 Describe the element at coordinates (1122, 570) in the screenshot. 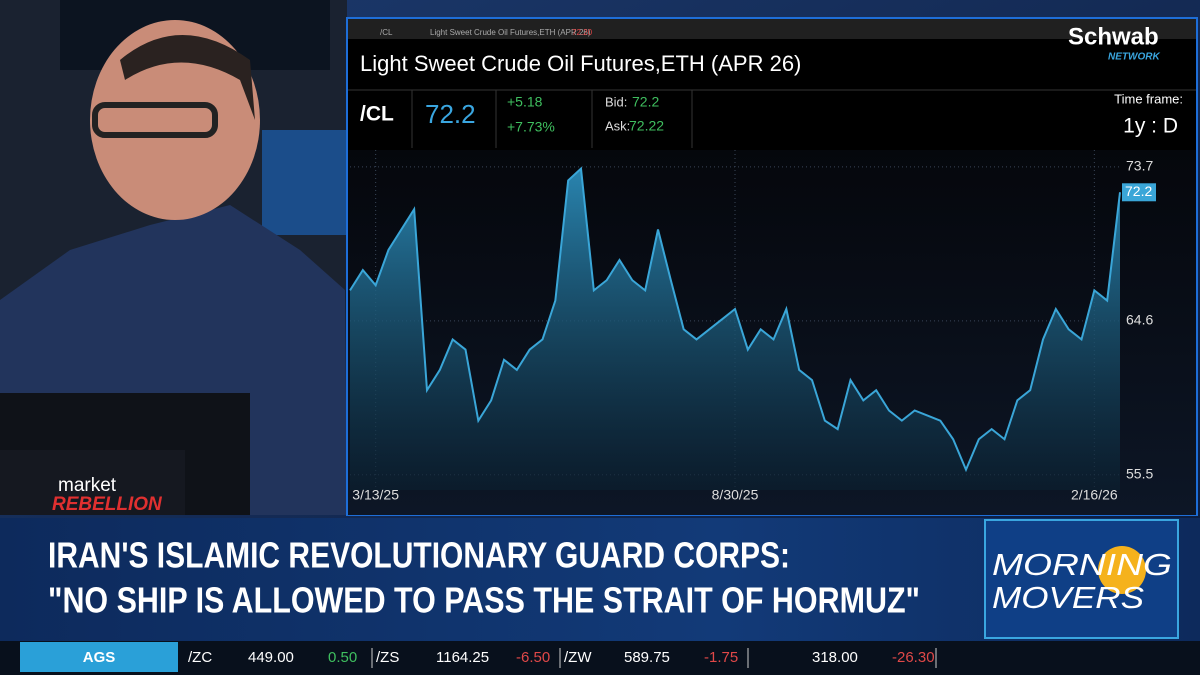

I see `sun-icon` at that location.